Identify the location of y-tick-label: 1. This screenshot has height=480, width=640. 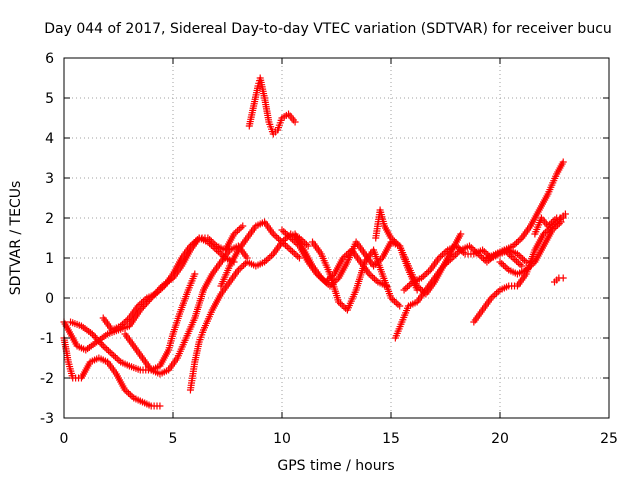
(49, 259).